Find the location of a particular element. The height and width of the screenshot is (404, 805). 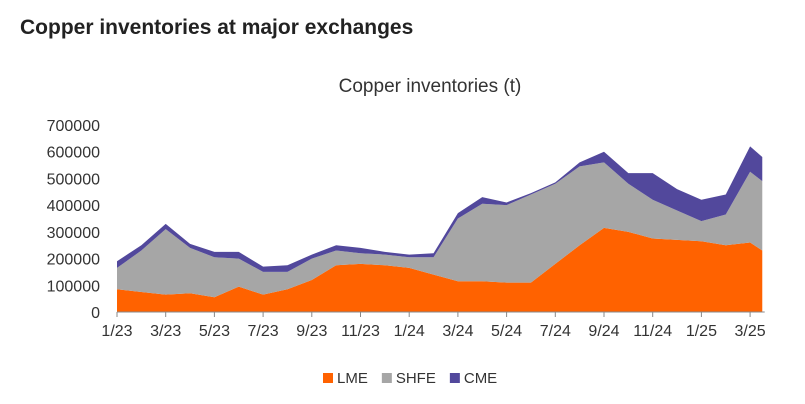

x-tick-label: 7/23 is located at coordinates (263, 331).